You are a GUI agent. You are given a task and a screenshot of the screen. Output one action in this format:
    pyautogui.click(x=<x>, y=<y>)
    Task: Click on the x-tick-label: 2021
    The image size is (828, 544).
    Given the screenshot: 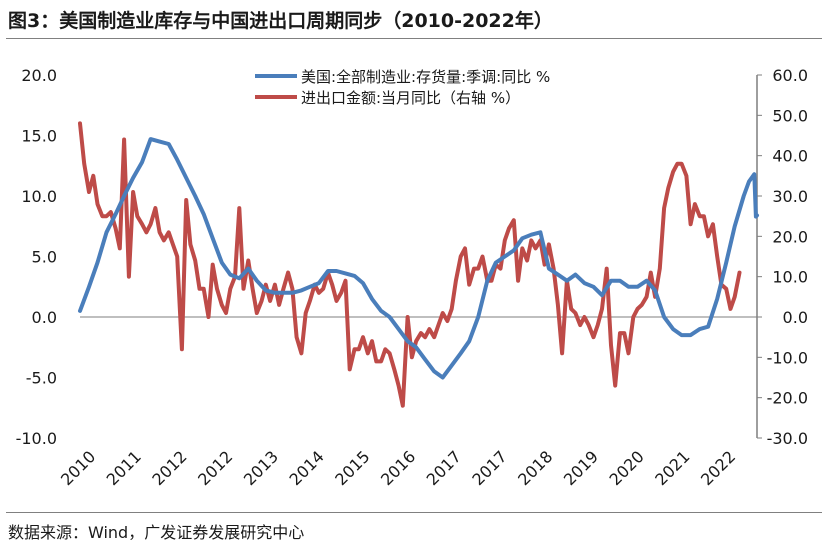 What is the action you would take?
    pyautogui.click(x=672, y=468)
    